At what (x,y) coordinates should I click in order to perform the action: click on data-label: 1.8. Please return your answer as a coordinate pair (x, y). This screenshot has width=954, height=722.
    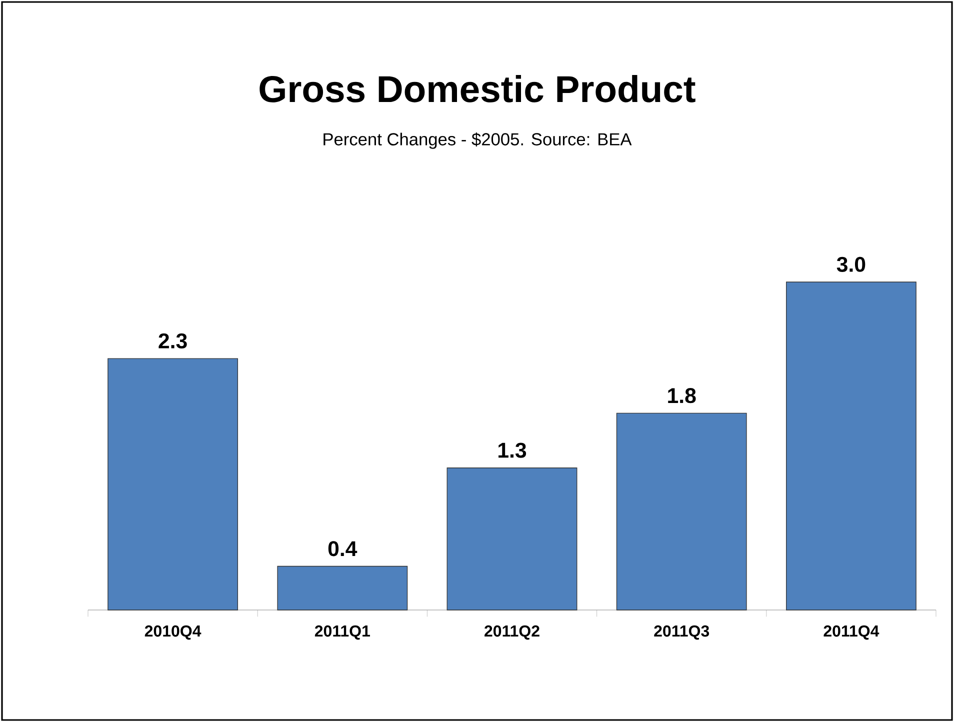
    Looking at the image, I should click on (682, 396).